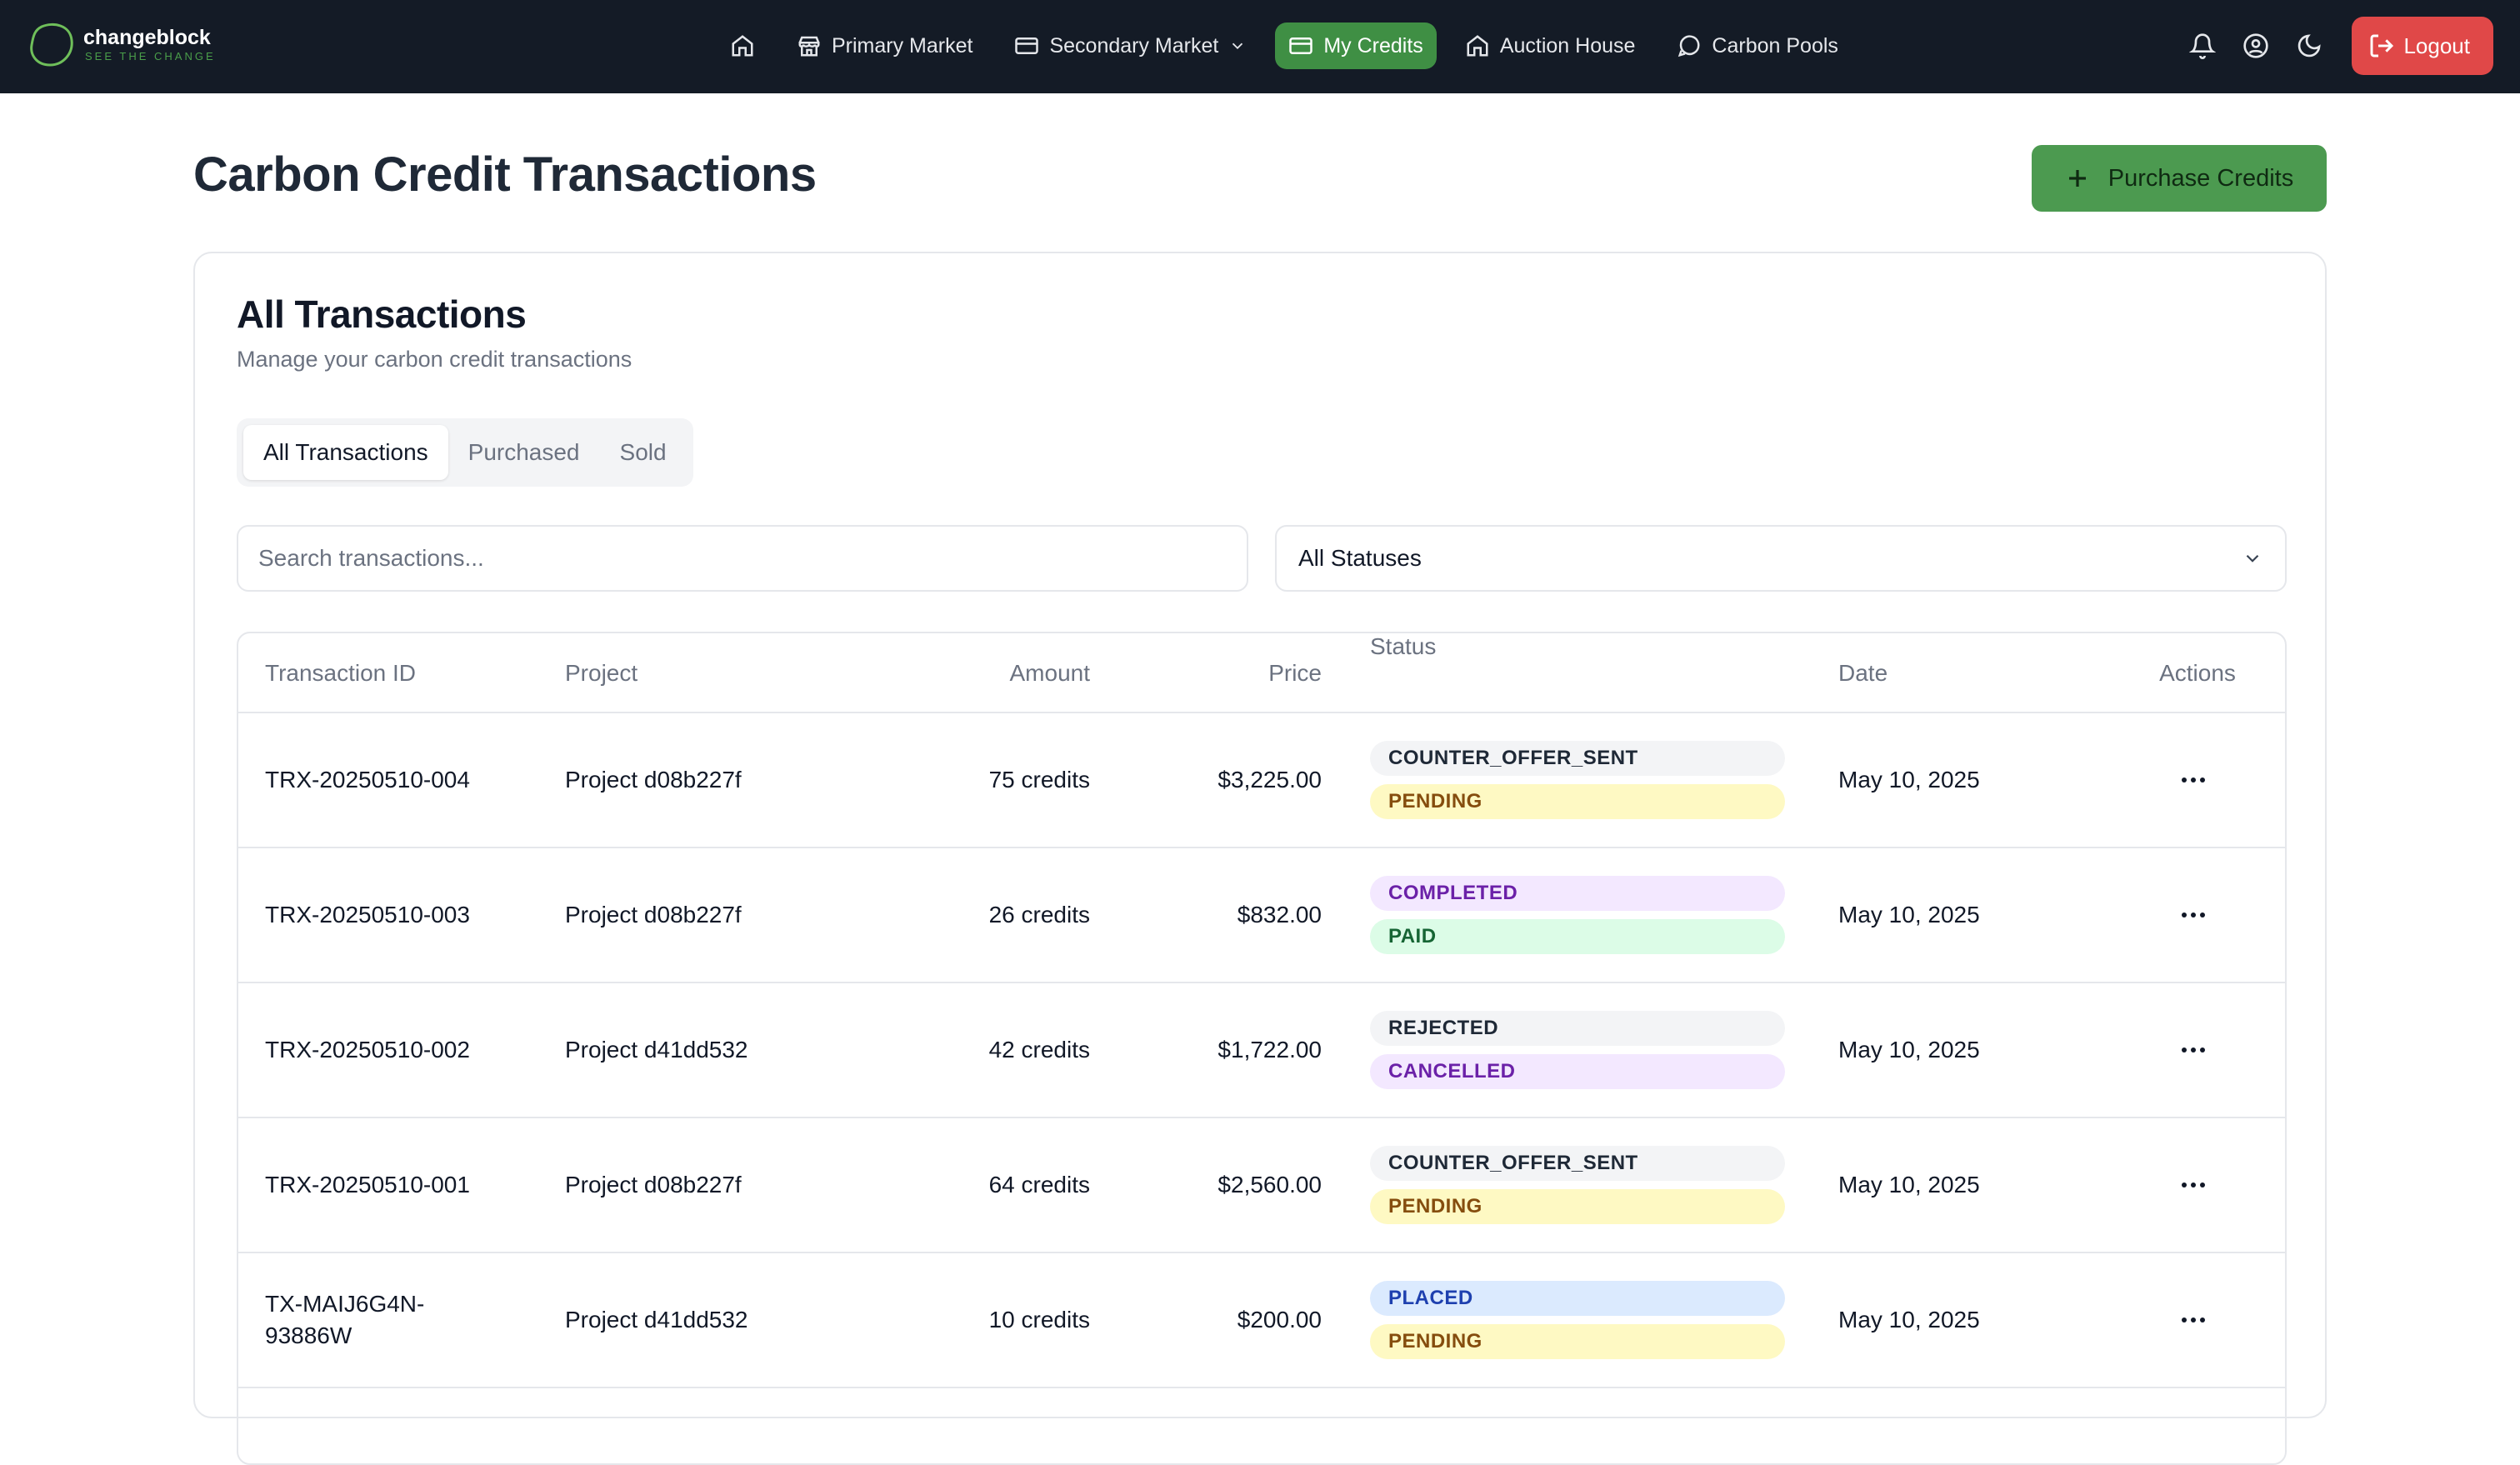  Describe the element at coordinates (1039, 1319) in the screenshot. I see `cell-amount: 10 credits` at that location.